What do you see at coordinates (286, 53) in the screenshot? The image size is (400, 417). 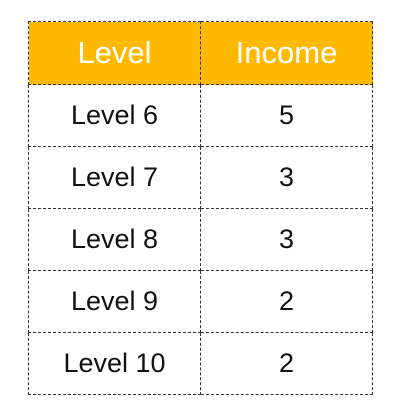 I see `column-header-income: Income` at bounding box center [286, 53].